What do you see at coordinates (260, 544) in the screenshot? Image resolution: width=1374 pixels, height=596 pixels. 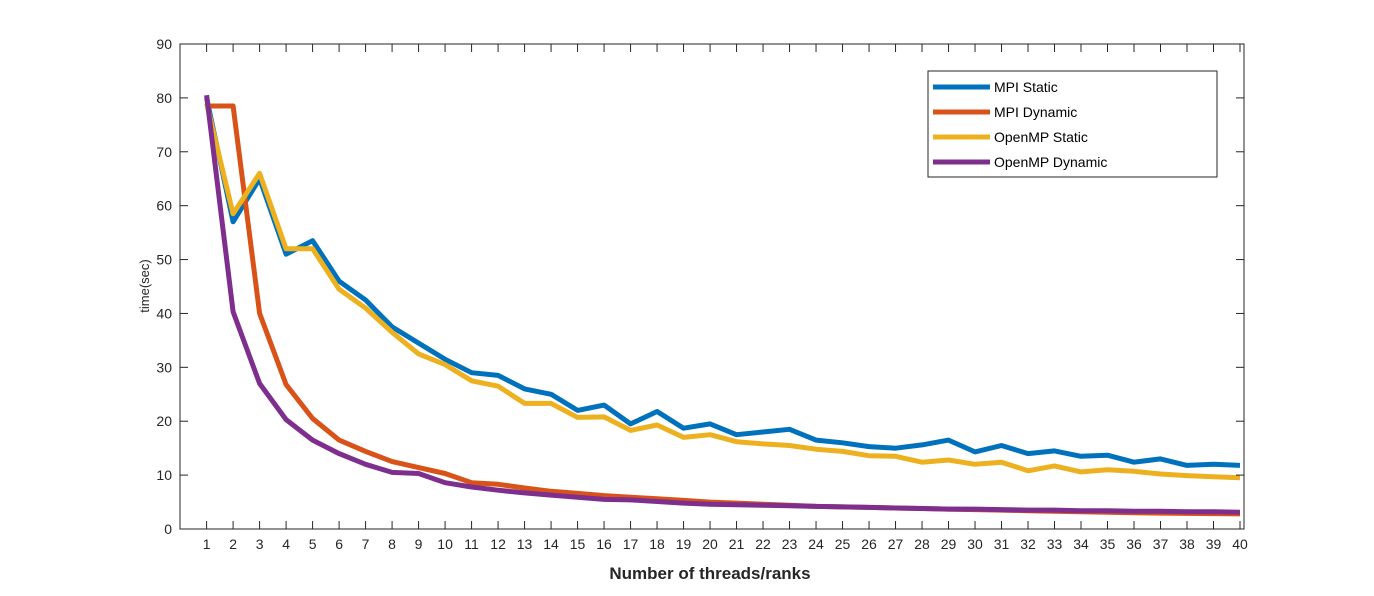 I see `x-tick-label: 3` at bounding box center [260, 544].